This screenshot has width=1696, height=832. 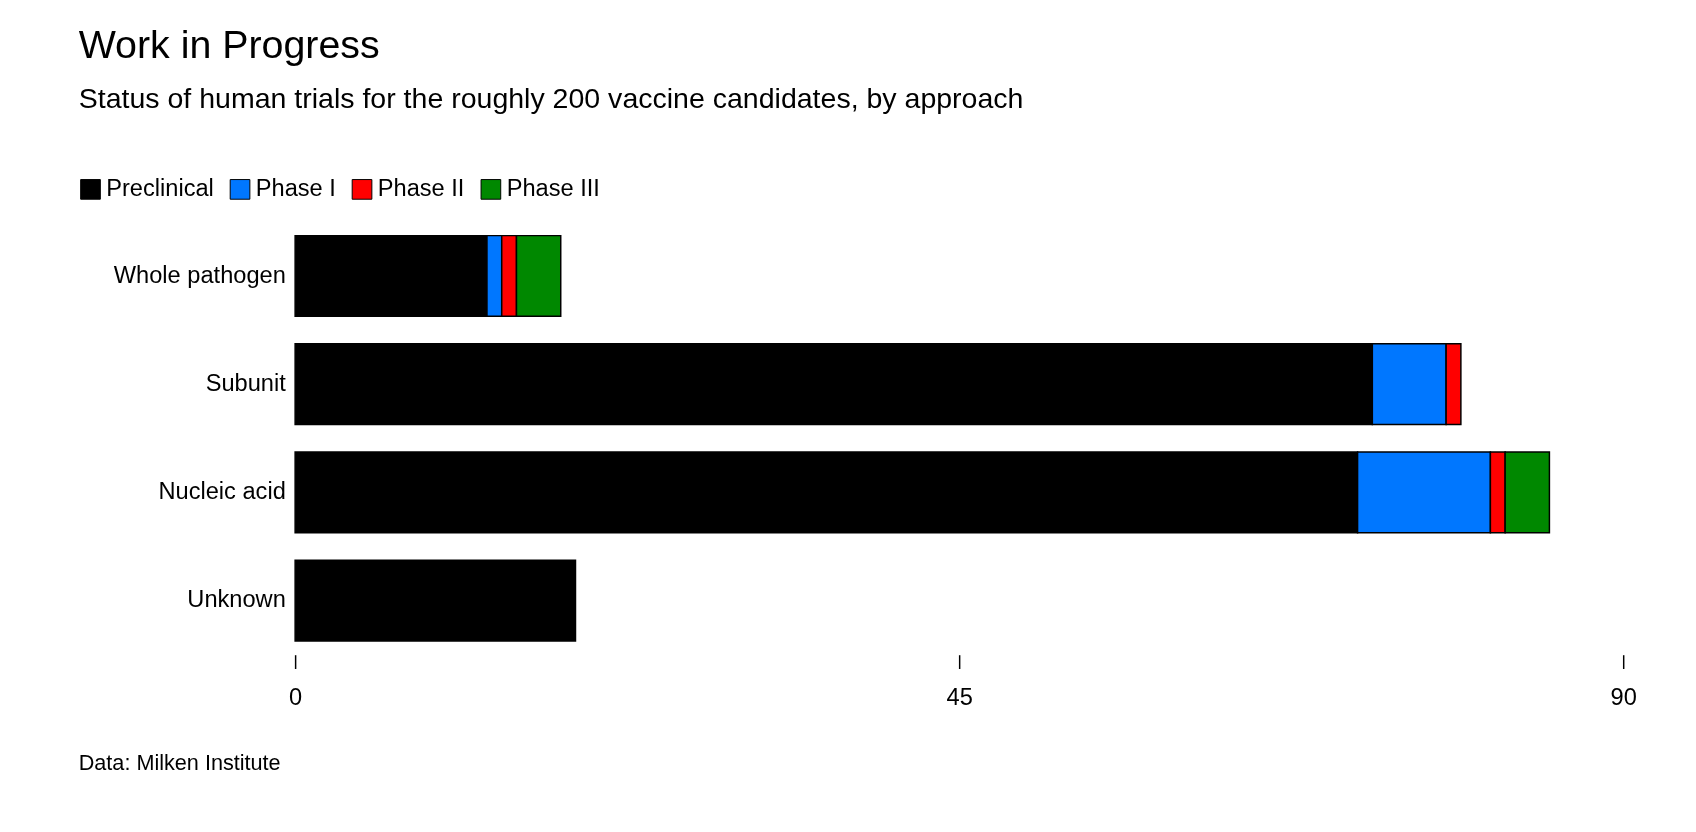 What do you see at coordinates (199, 274) in the screenshot?
I see `y-tick-label: Whole pathogen` at bounding box center [199, 274].